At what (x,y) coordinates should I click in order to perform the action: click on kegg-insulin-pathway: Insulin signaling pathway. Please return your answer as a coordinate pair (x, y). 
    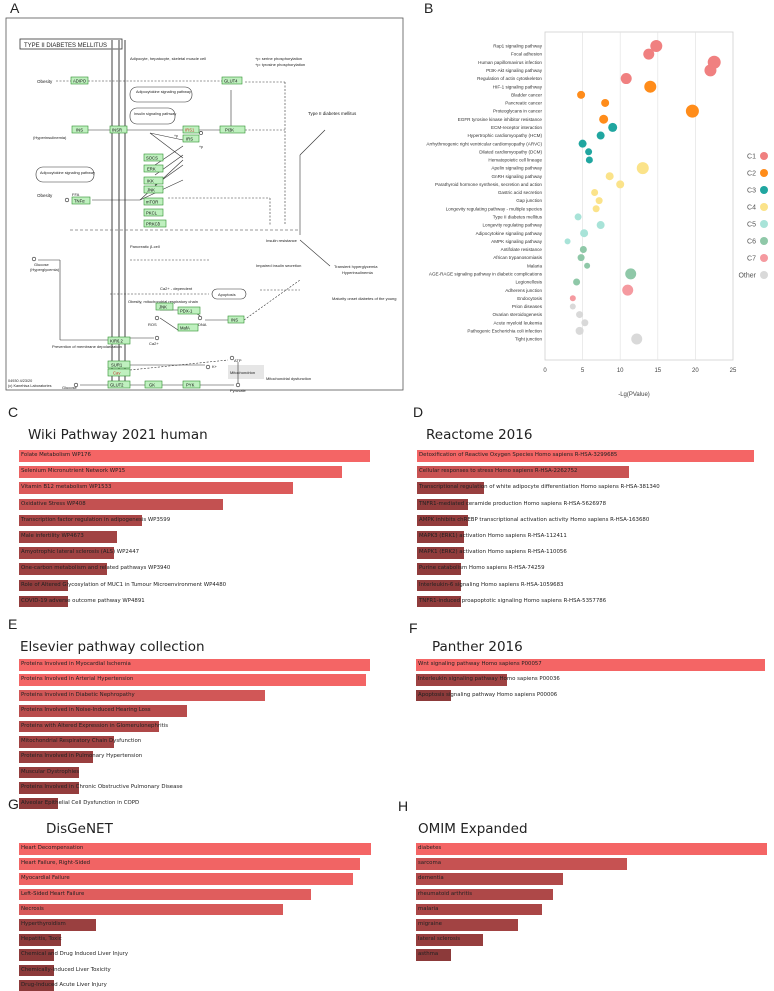
    Looking at the image, I should click on (155, 114).